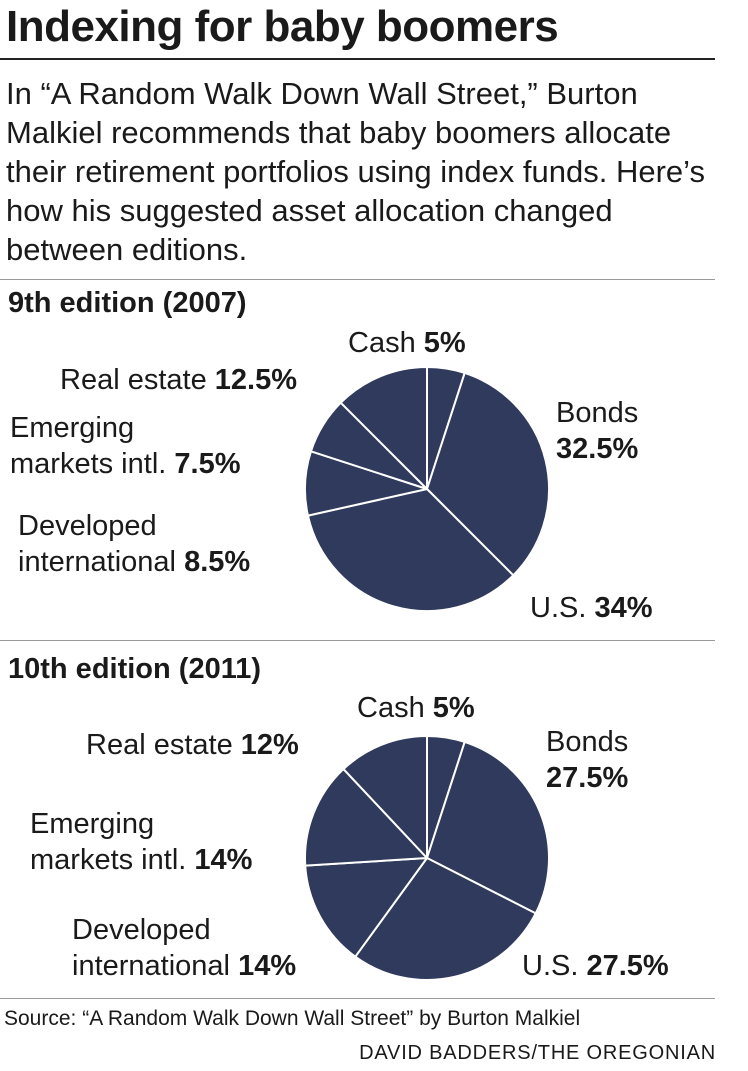 This screenshot has height=1071, width=748. What do you see at coordinates (135, 669) in the screenshot?
I see `chart2-title: 10th edition (2011)` at bounding box center [135, 669].